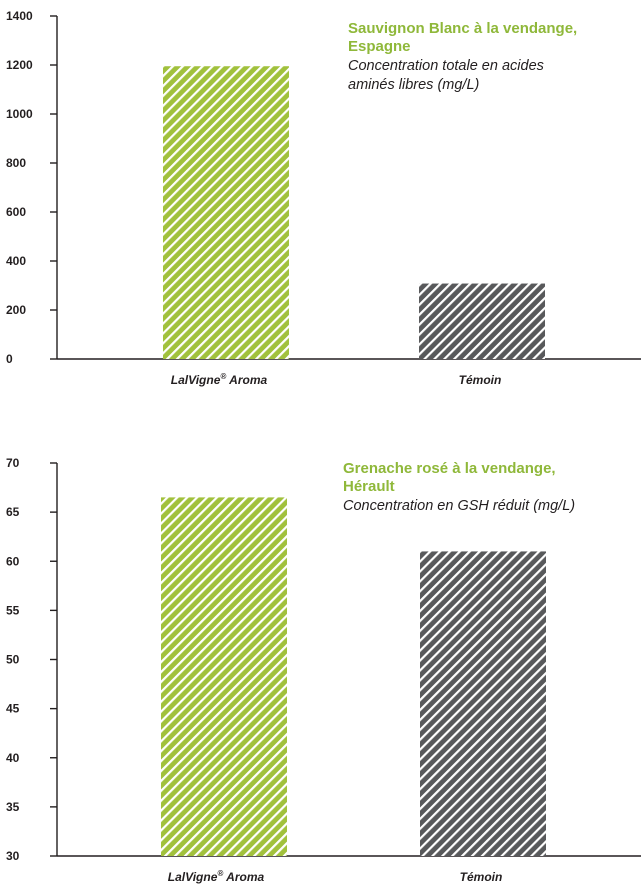 The width and height of the screenshot is (641, 889). Describe the element at coordinates (16, 310) in the screenshot. I see `y-tick-label: 200` at that location.